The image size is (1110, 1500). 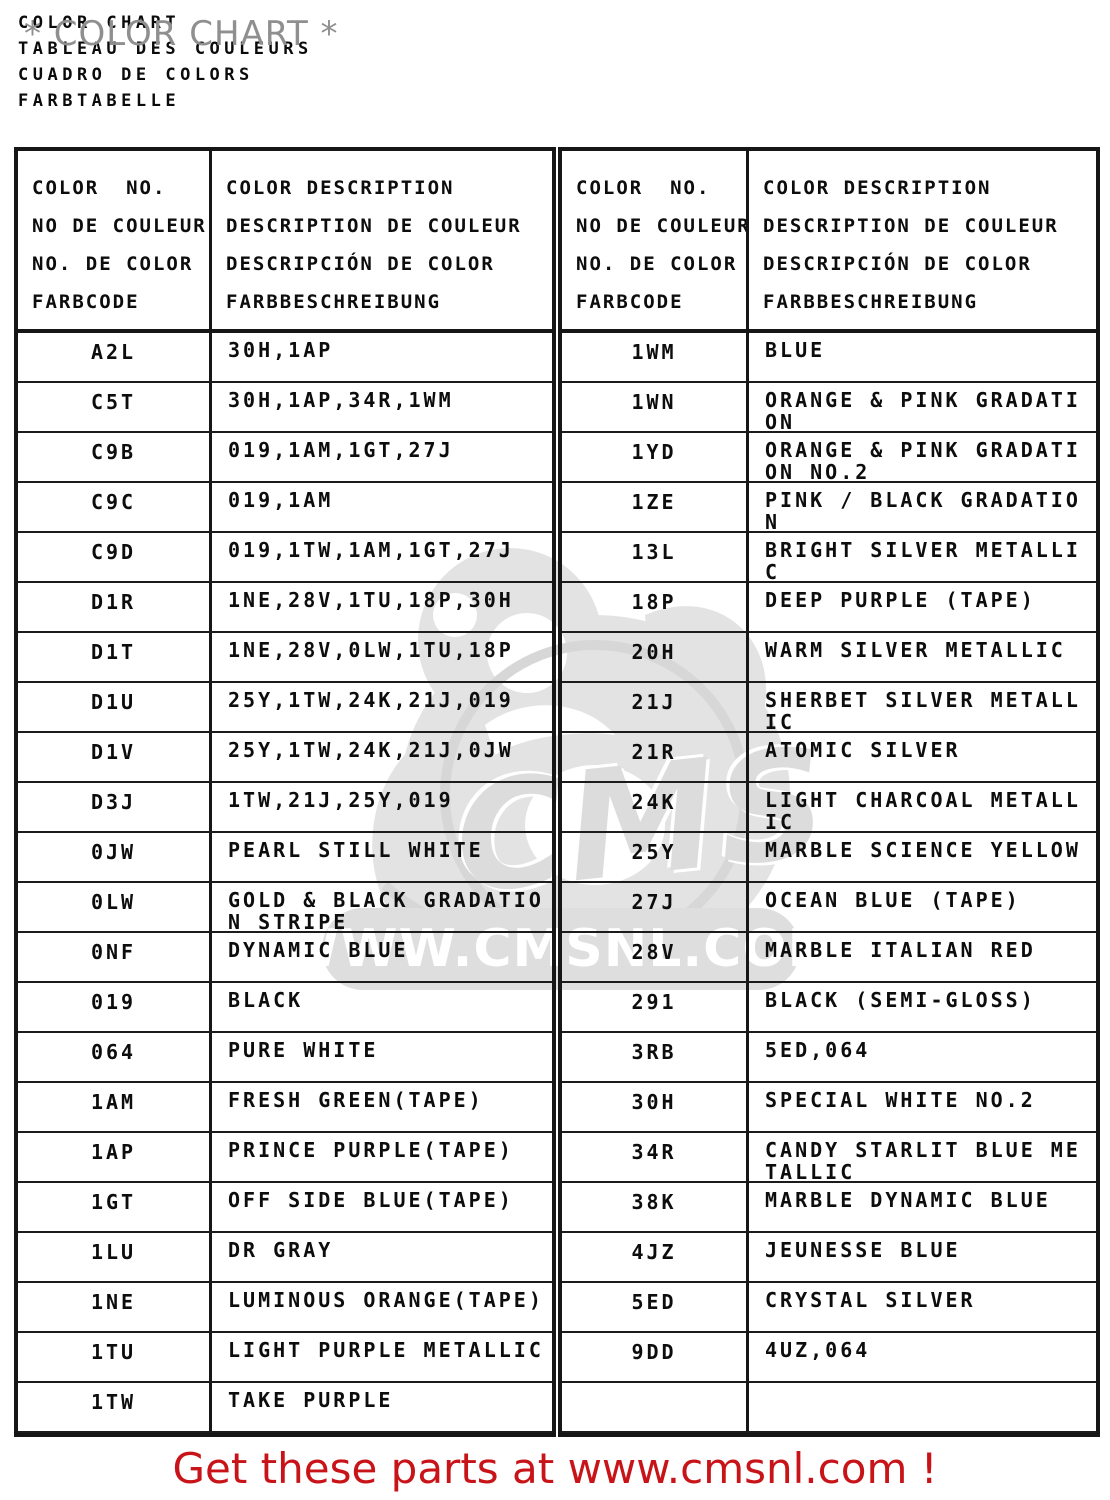 What do you see at coordinates (829, 1358) in the screenshot?
I see `table-row: 9DD 4UZ,064` at bounding box center [829, 1358].